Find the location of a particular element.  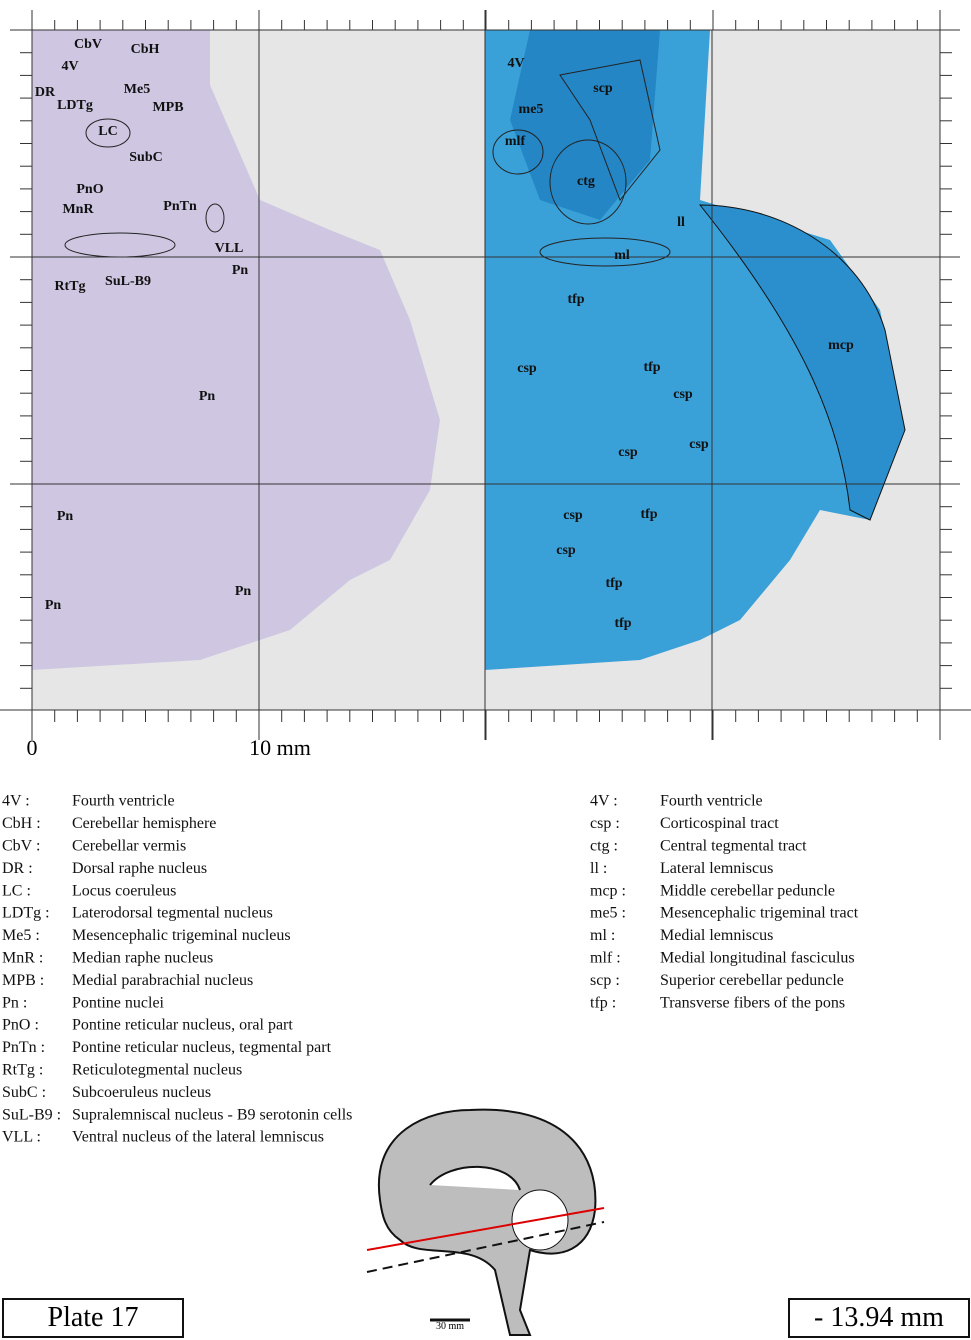

legend-abbr: me5 : is located at coordinates (608, 913).